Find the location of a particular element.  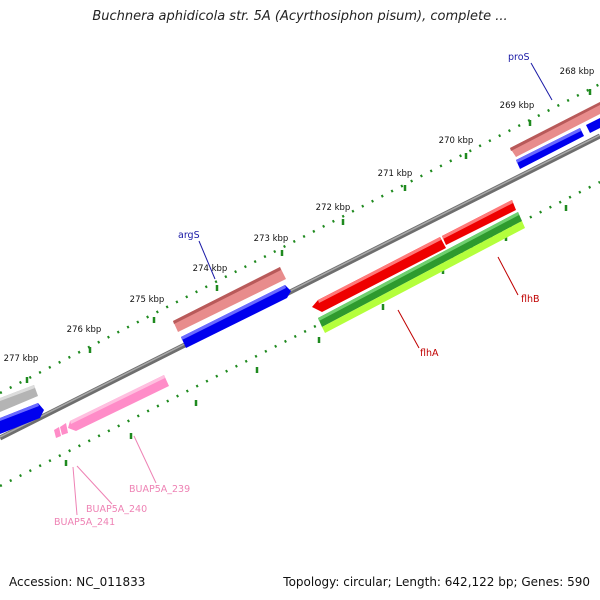

tick-label: 270 kbp is located at coordinates (456, 141).